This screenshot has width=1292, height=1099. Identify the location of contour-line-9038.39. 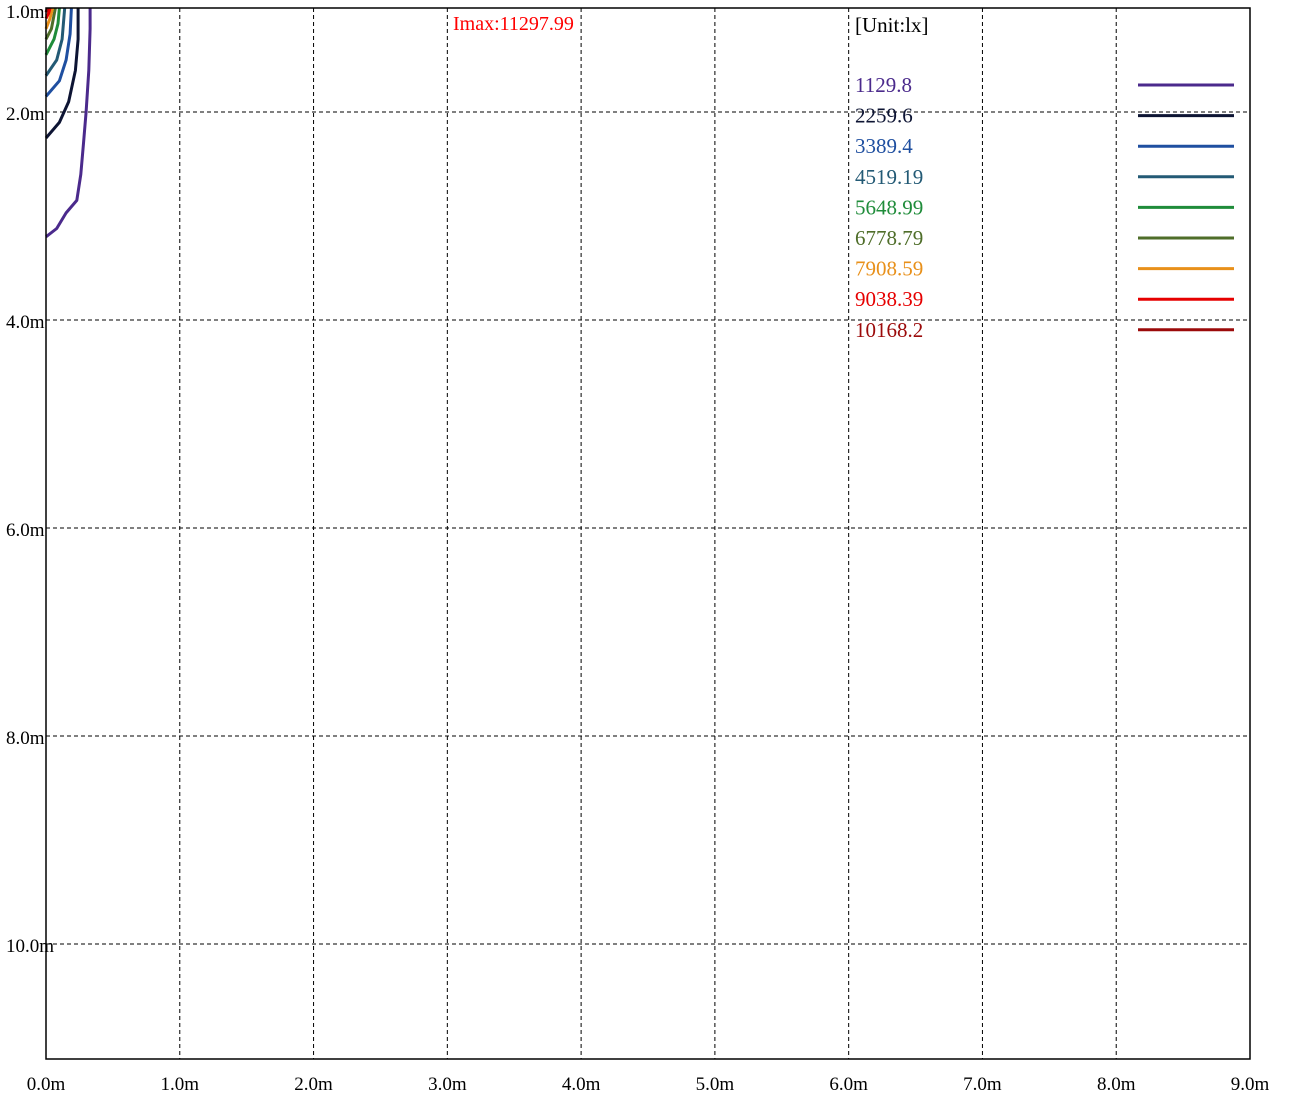
(48, 13).